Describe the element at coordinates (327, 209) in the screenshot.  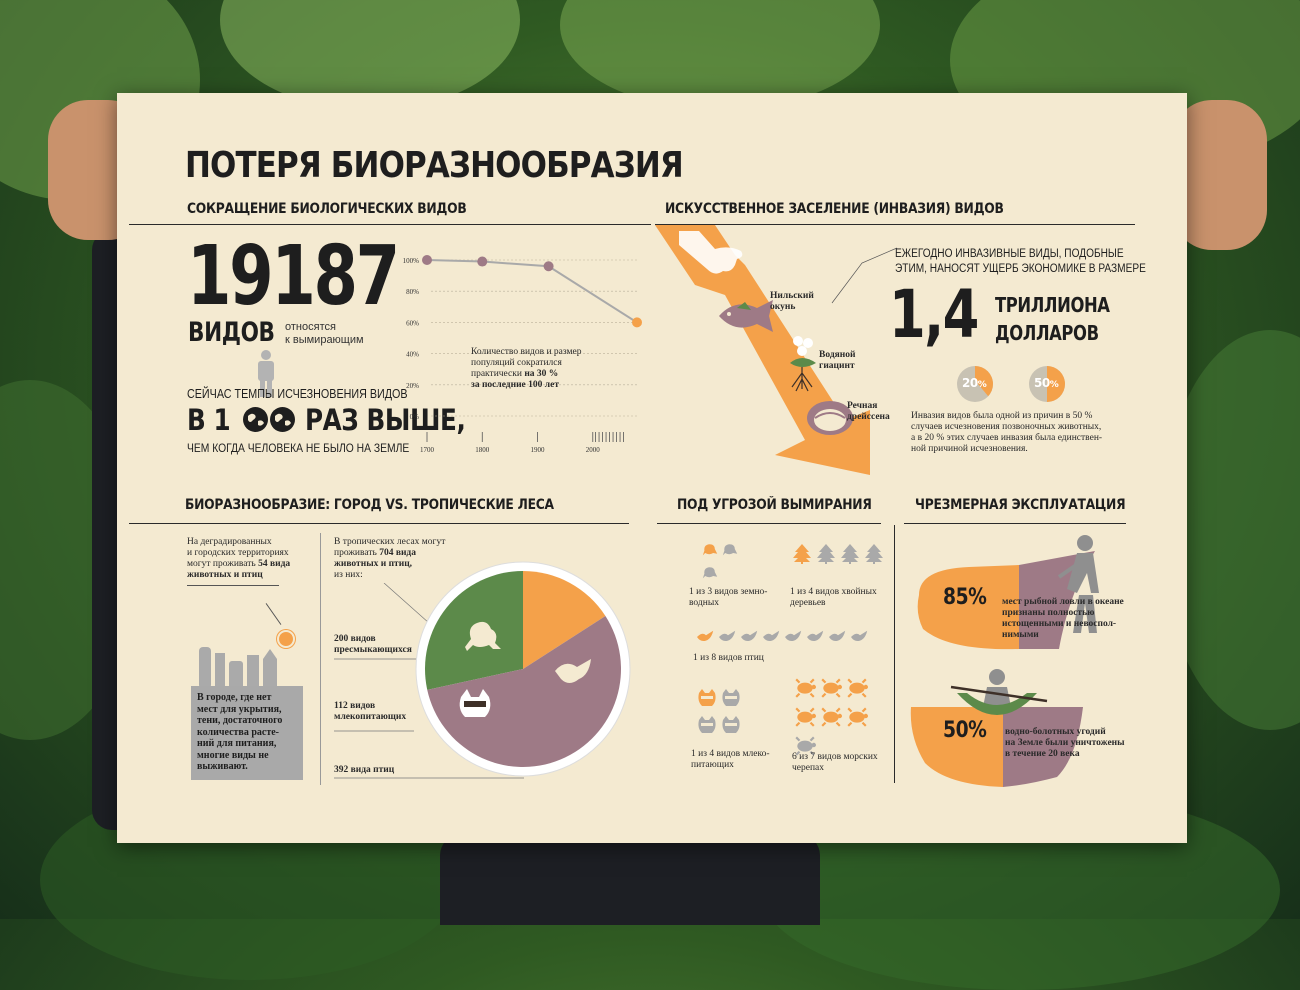
I see `species-heading: СОКРАЩЕНИЕ БИОЛОГИЧЕСКИХ ВИДОВ` at that location.